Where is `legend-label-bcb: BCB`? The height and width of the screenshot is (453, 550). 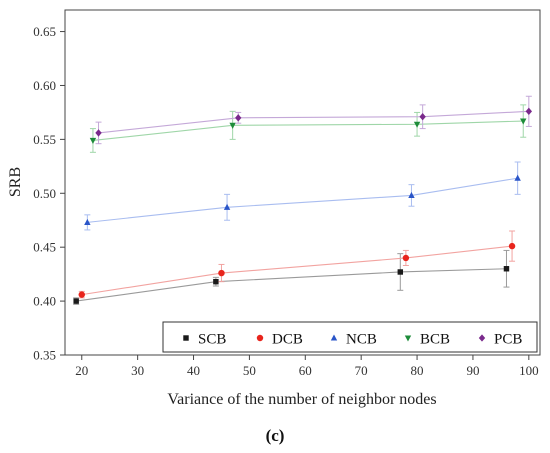
legend-label-bcb: BCB is located at coordinates (435, 340).